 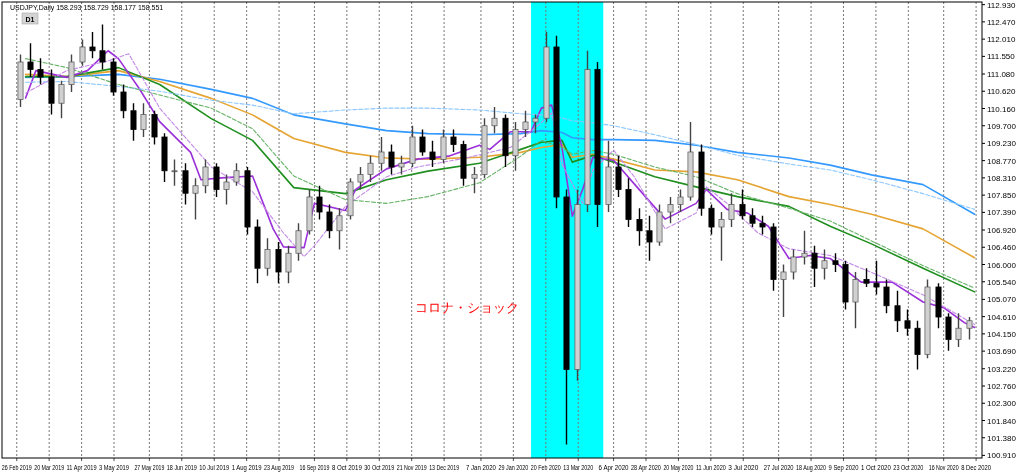 What do you see at coordinates (1002, 144) in the screenshot?
I see `y-tick-label: 109.230` at bounding box center [1002, 144].